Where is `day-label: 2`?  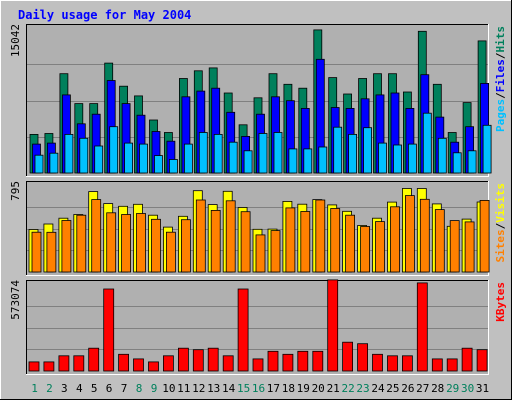
day-label: 2 is located at coordinates (49, 388).